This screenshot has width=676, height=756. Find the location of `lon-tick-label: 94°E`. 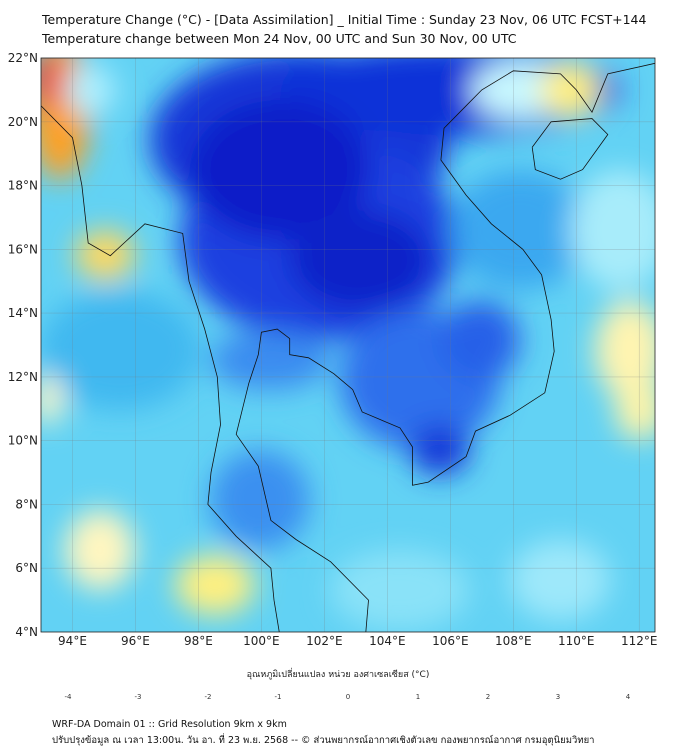

lon-tick-label: 94°E is located at coordinates (72, 641).